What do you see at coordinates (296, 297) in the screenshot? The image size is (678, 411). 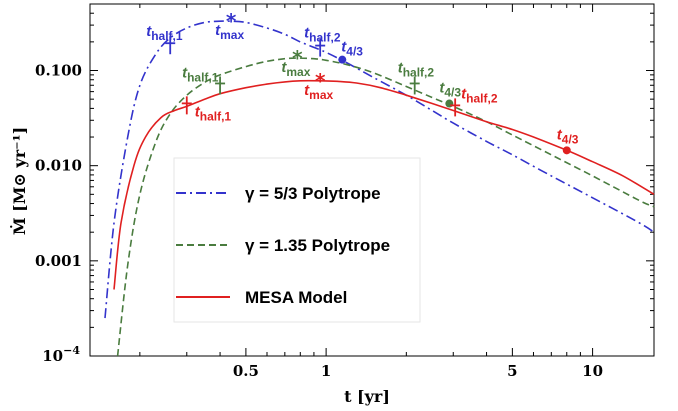 I see `legend-label-mesa: MESA Model` at bounding box center [296, 297].